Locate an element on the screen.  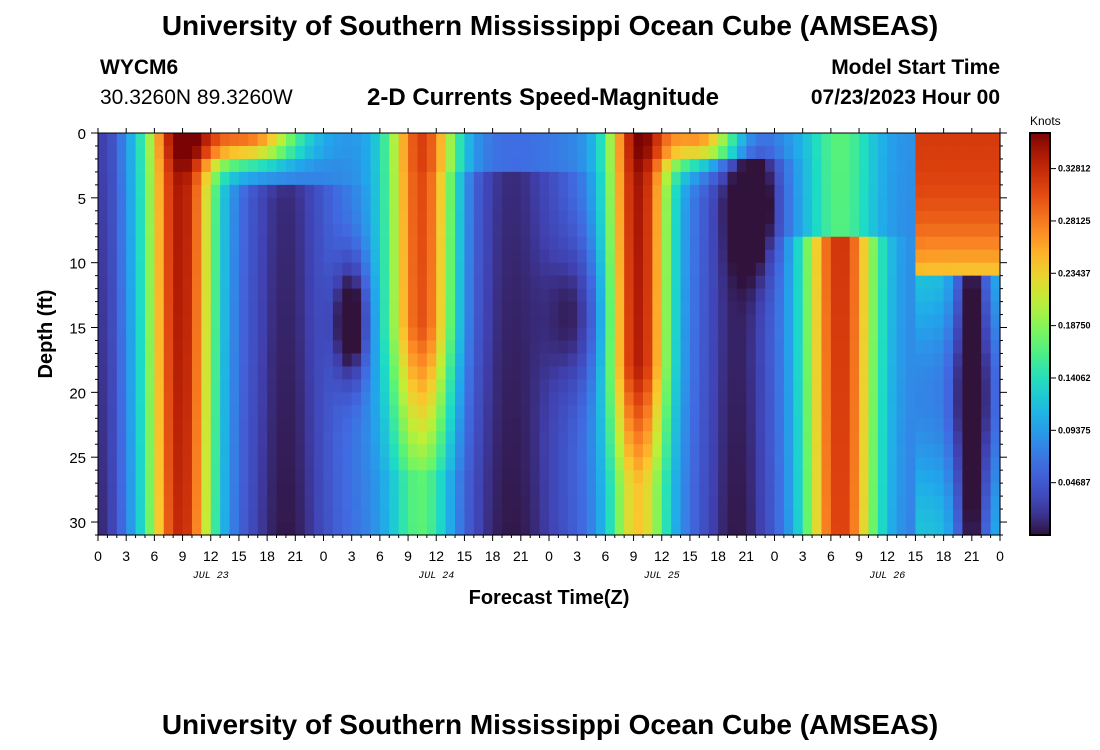
x-tick-label: 3 is located at coordinates (577, 556).